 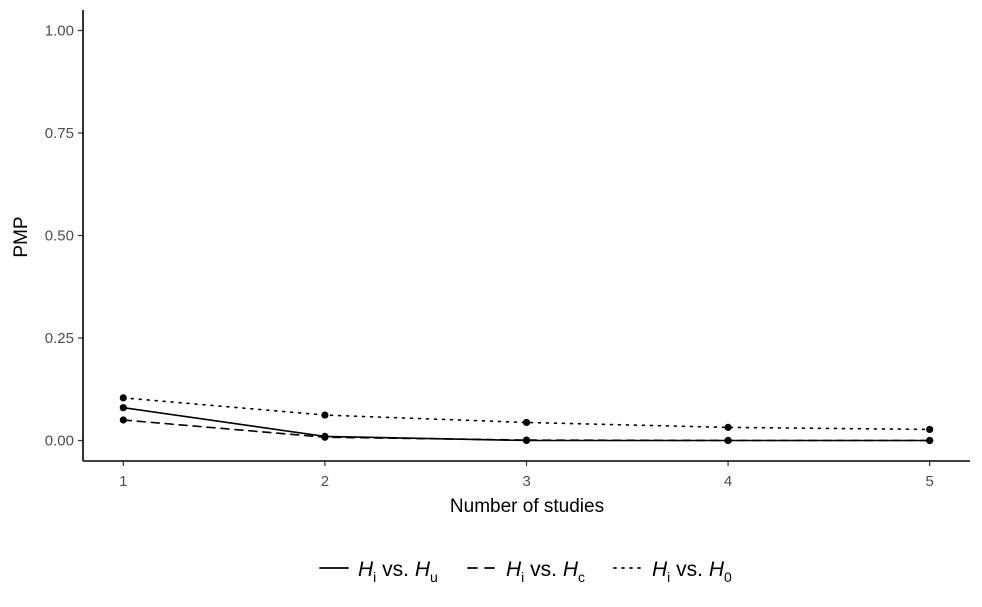 I want to click on x-tick-label: 2, so click(x=325, y=481).